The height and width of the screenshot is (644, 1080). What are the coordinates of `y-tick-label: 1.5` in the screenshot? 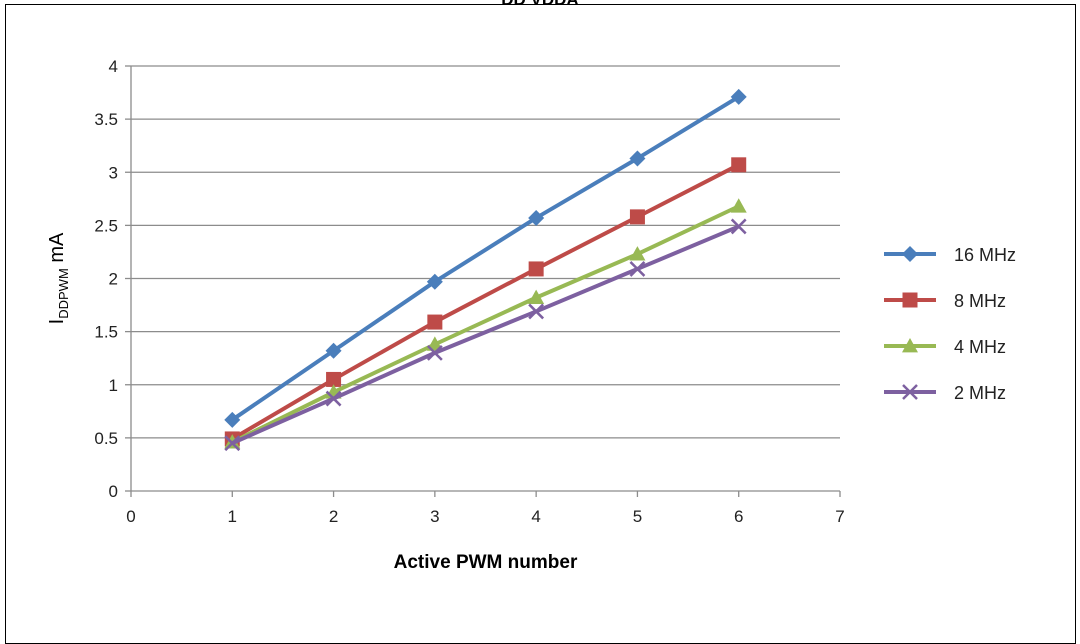 It's located at (106, 332).